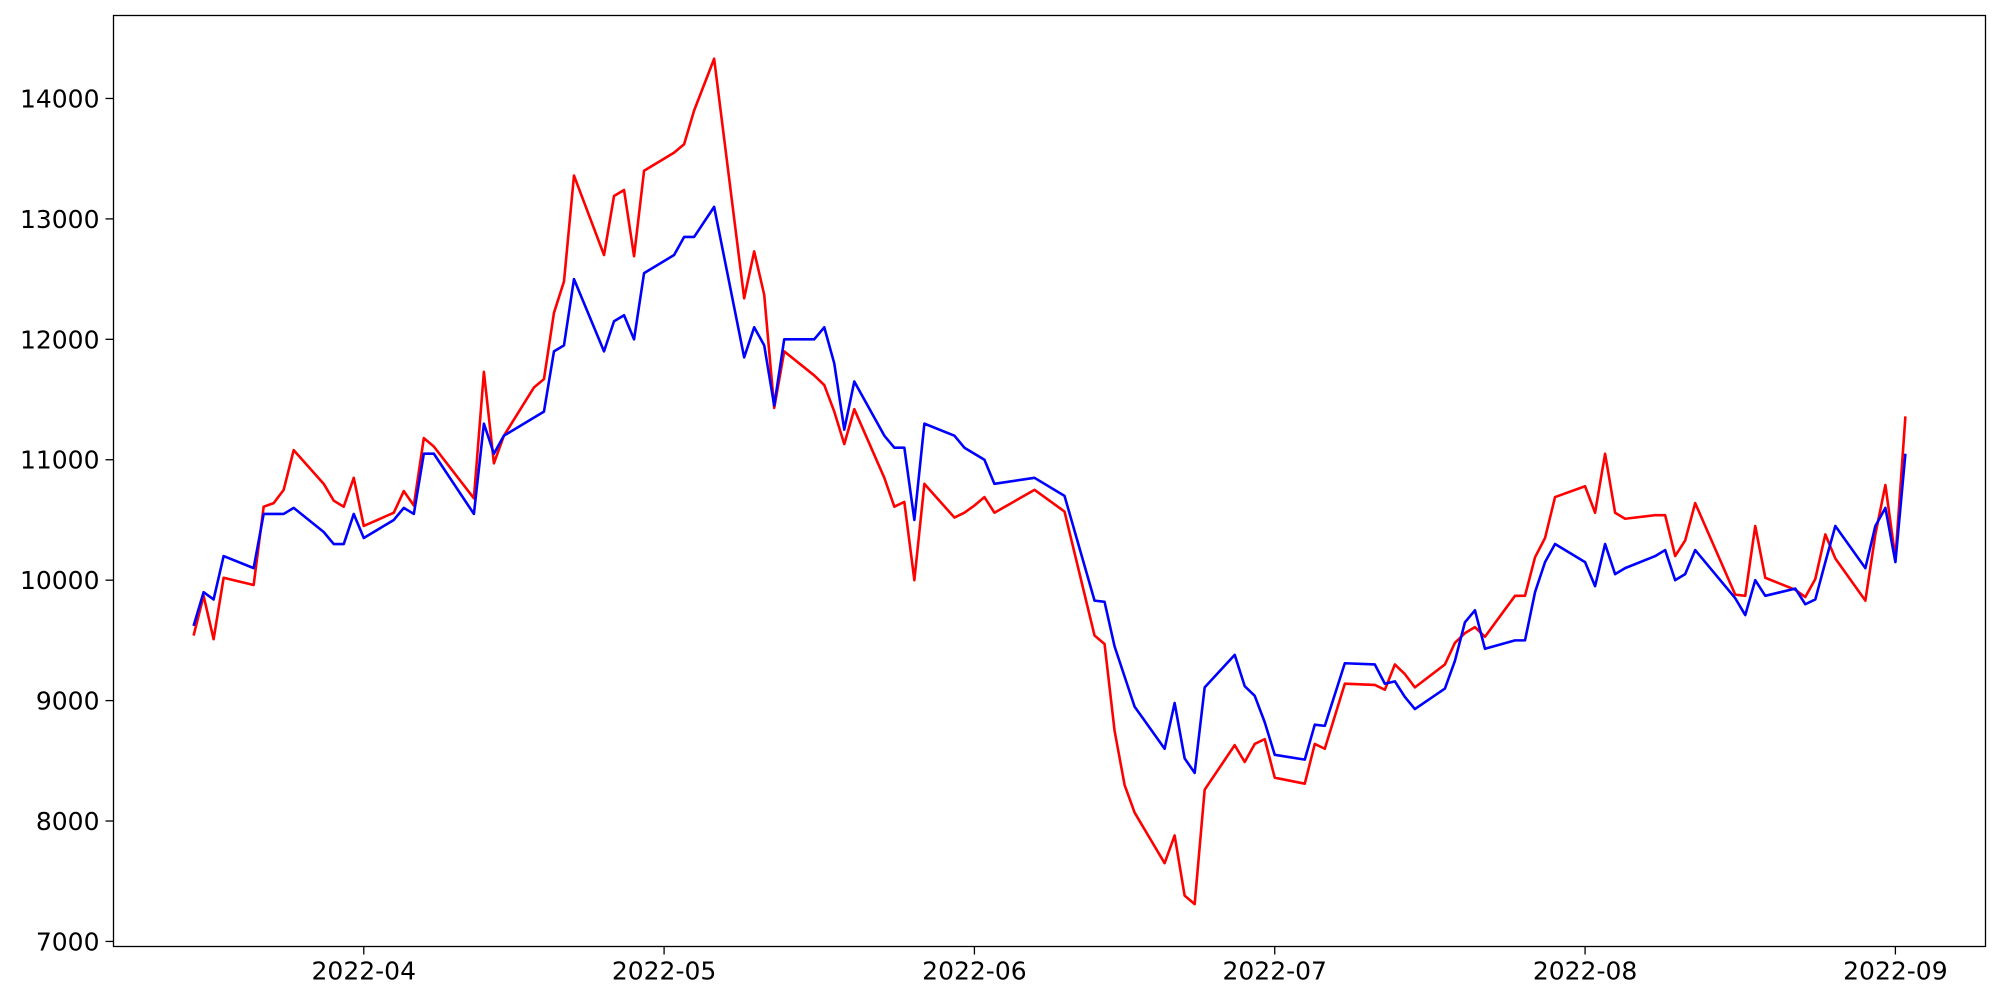 The height and width of the screenshot is (1000, 2000). I want to click on x-tick-label: 2022-04, so click(364, 971).